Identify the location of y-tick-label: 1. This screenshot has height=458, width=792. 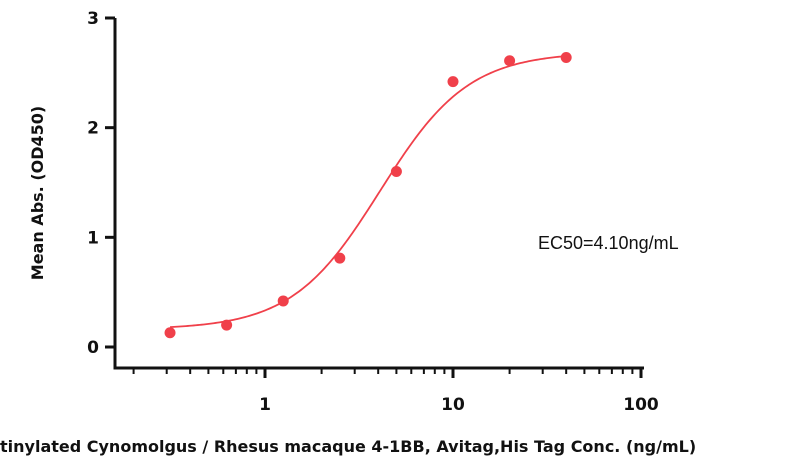
(93, 238).